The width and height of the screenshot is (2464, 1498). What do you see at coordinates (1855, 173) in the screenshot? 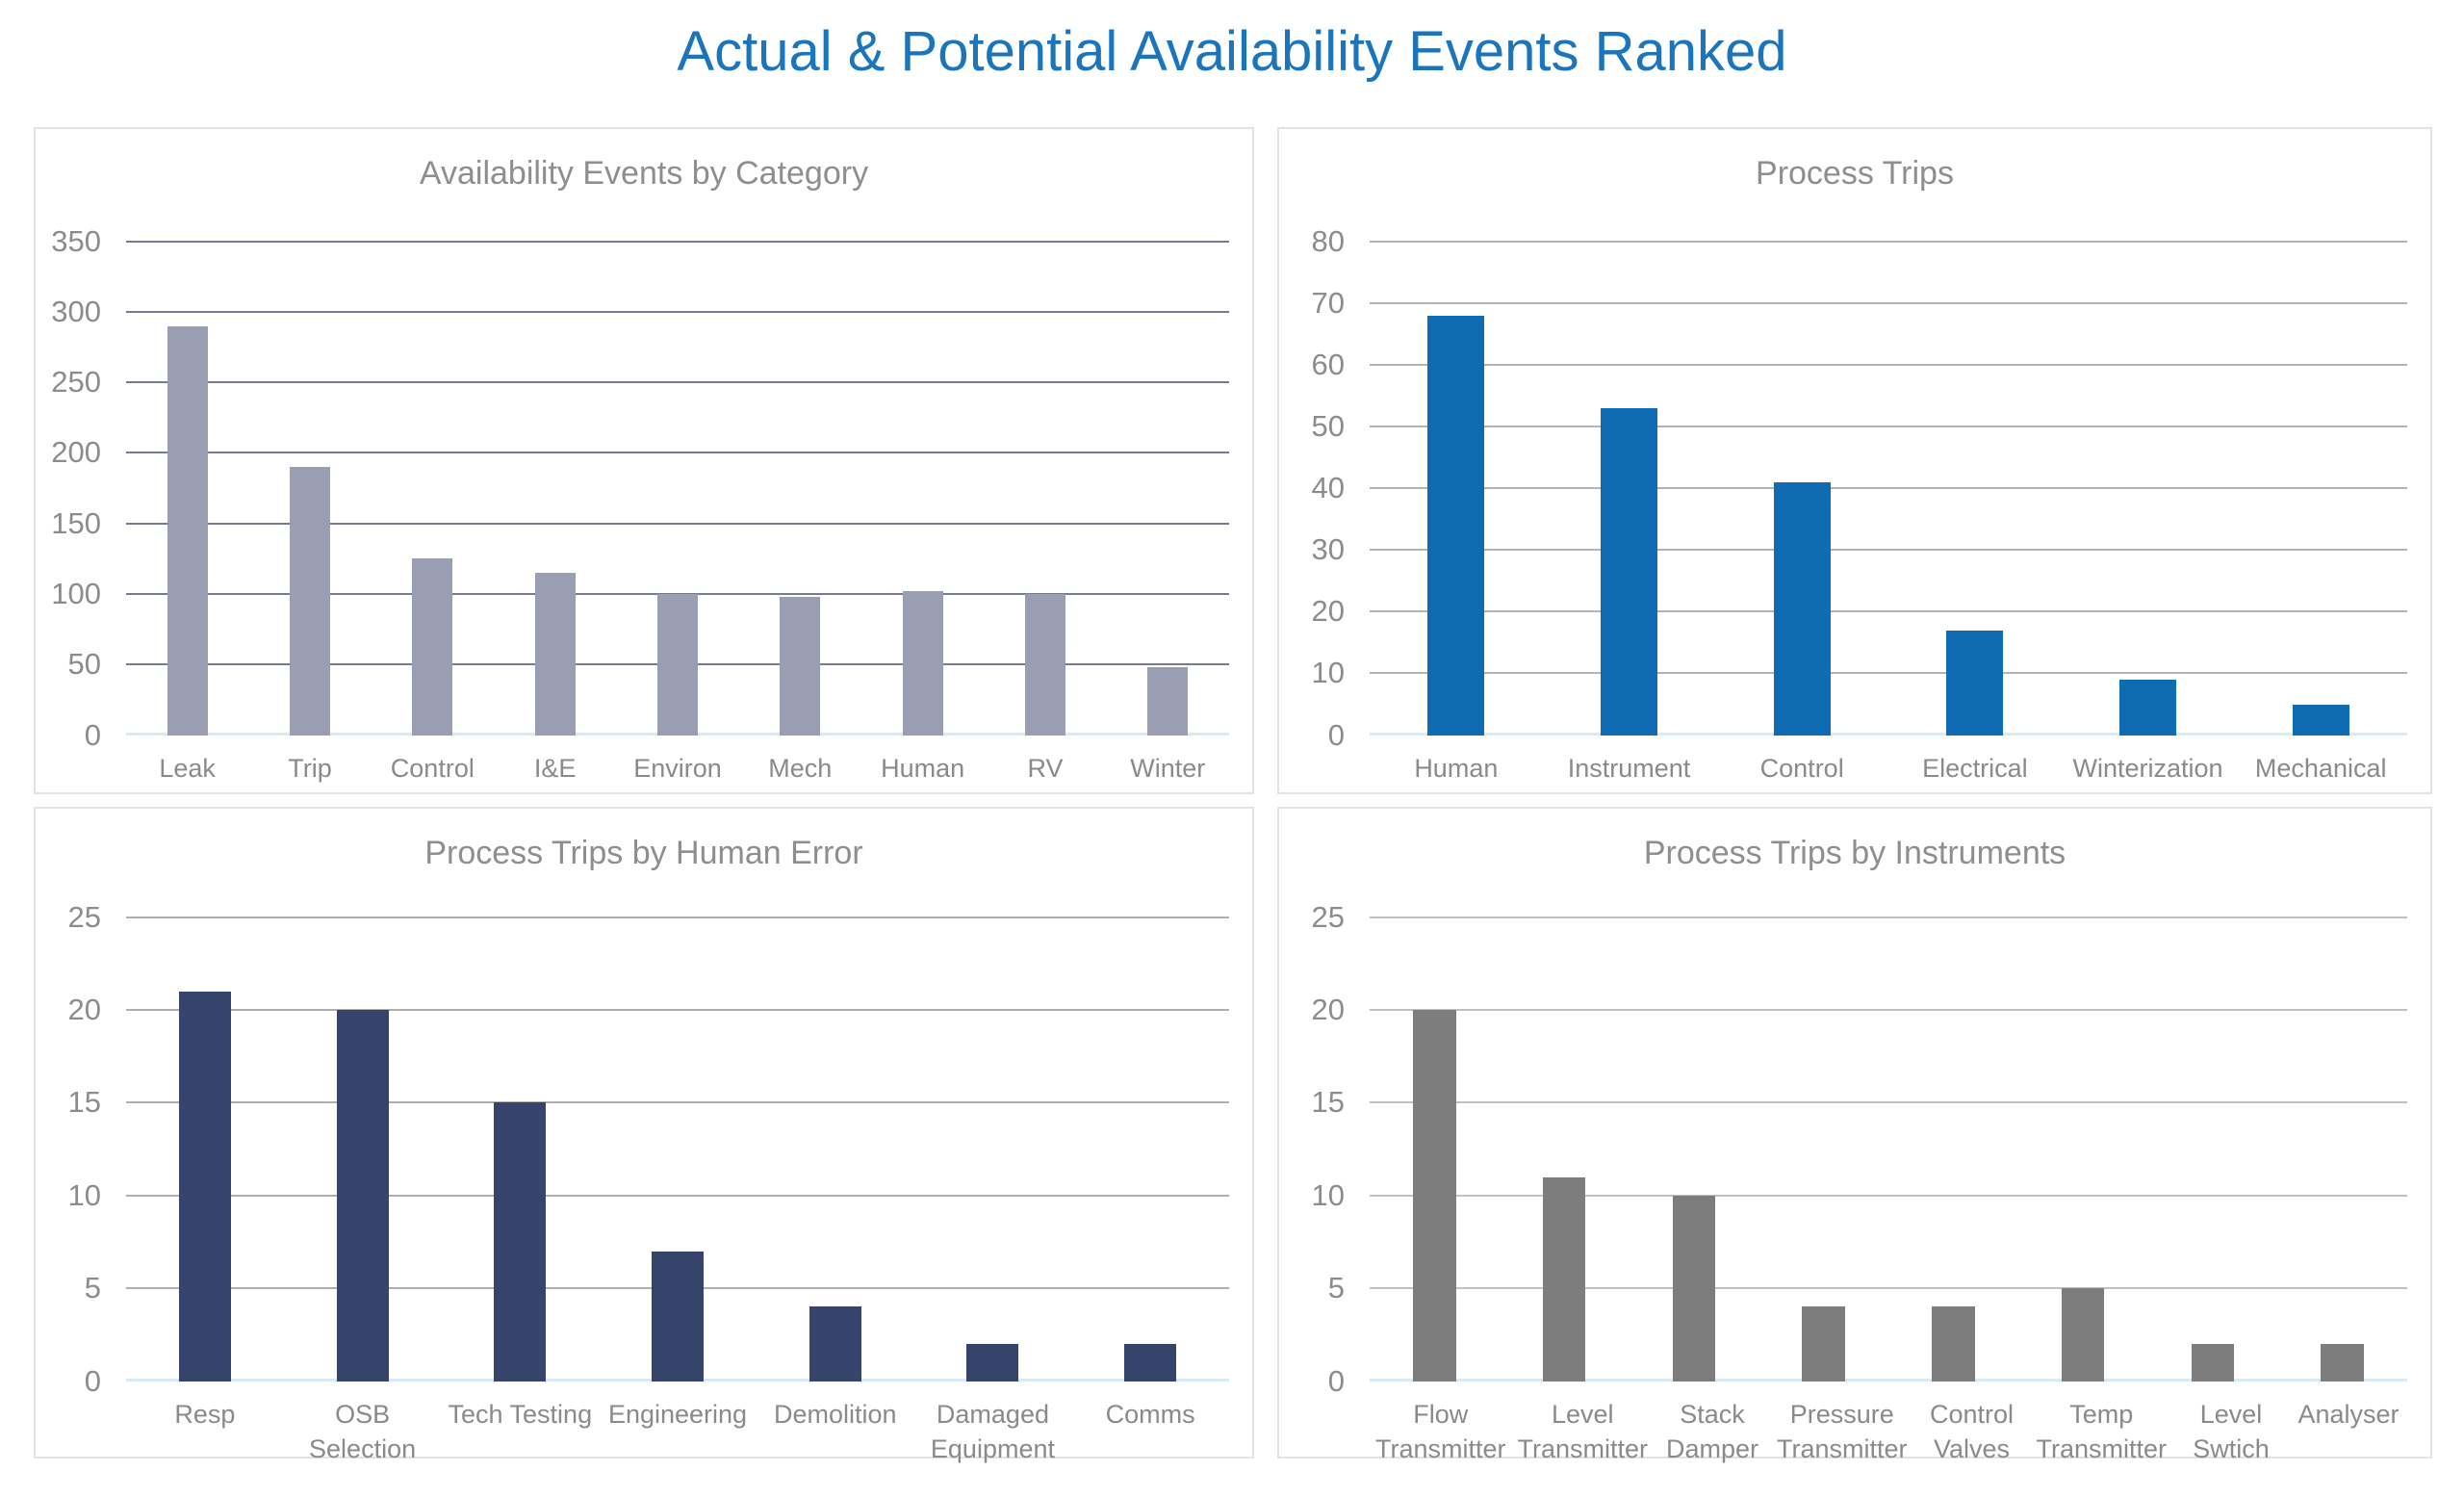
I see `chart-title: Process Trips` at bounding box center [1855, 173].